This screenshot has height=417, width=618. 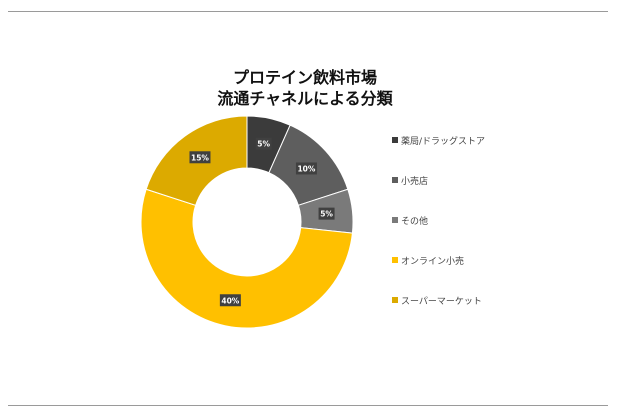 I want to click on svg-text: 15%, so click(x=200, y=157).